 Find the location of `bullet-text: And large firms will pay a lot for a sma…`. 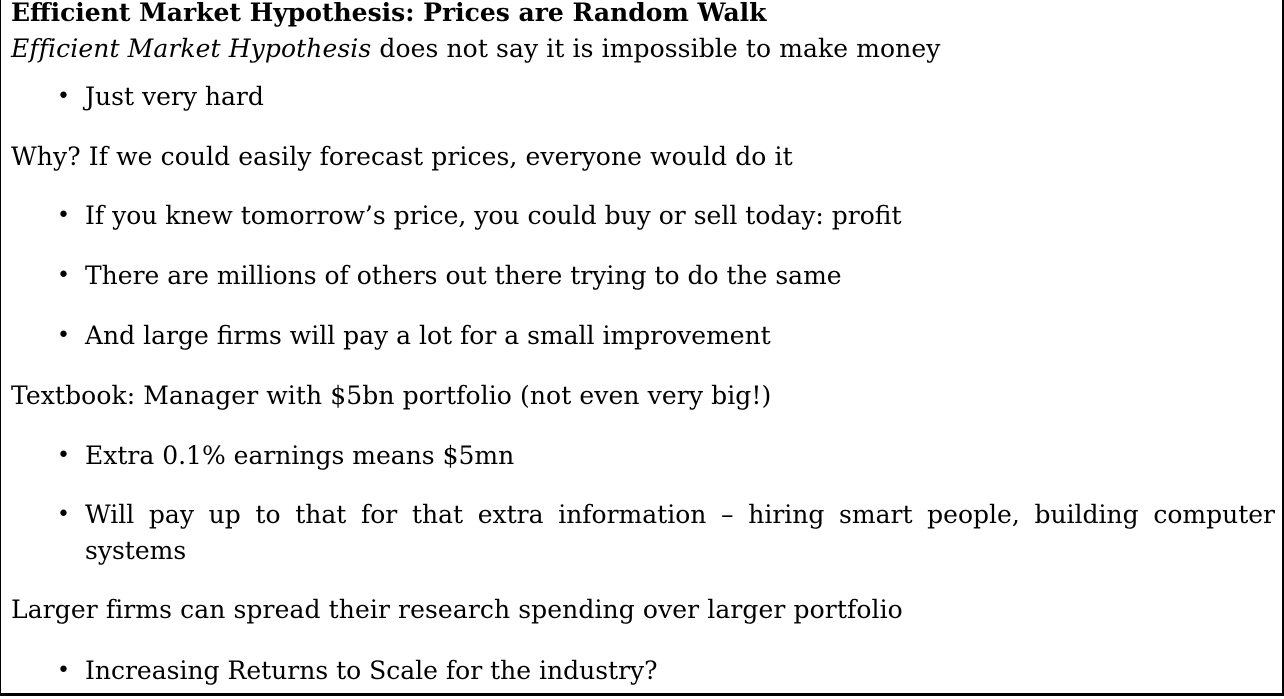

bullet-text: And large firms will pay a lot for a sma… is located at coordinates (428, 335).